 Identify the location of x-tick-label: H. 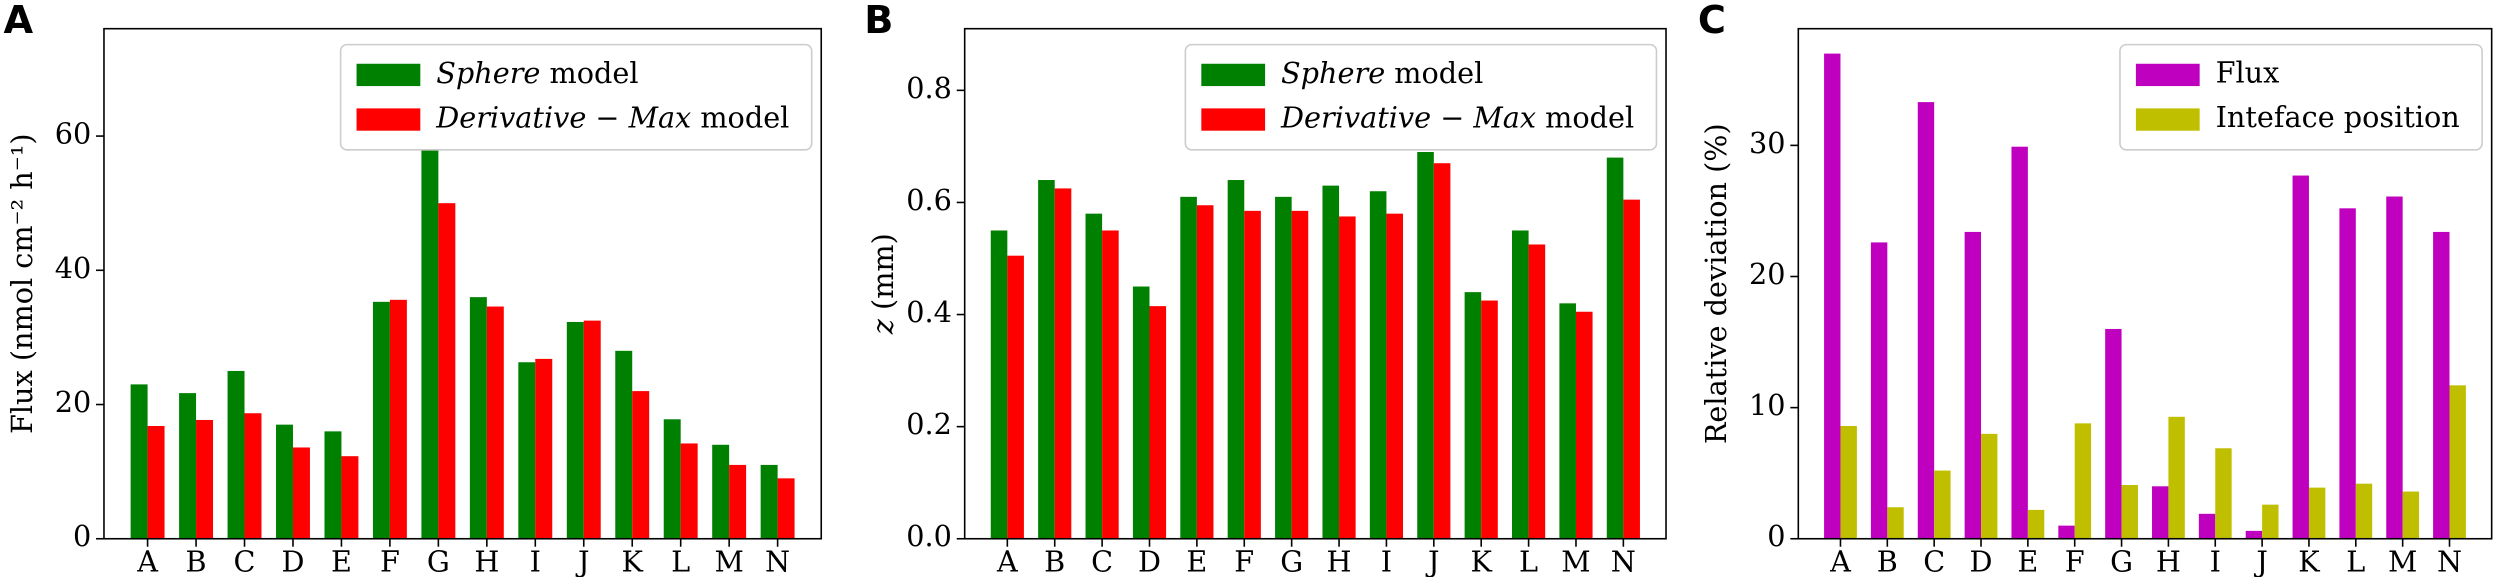
(2168, 561).